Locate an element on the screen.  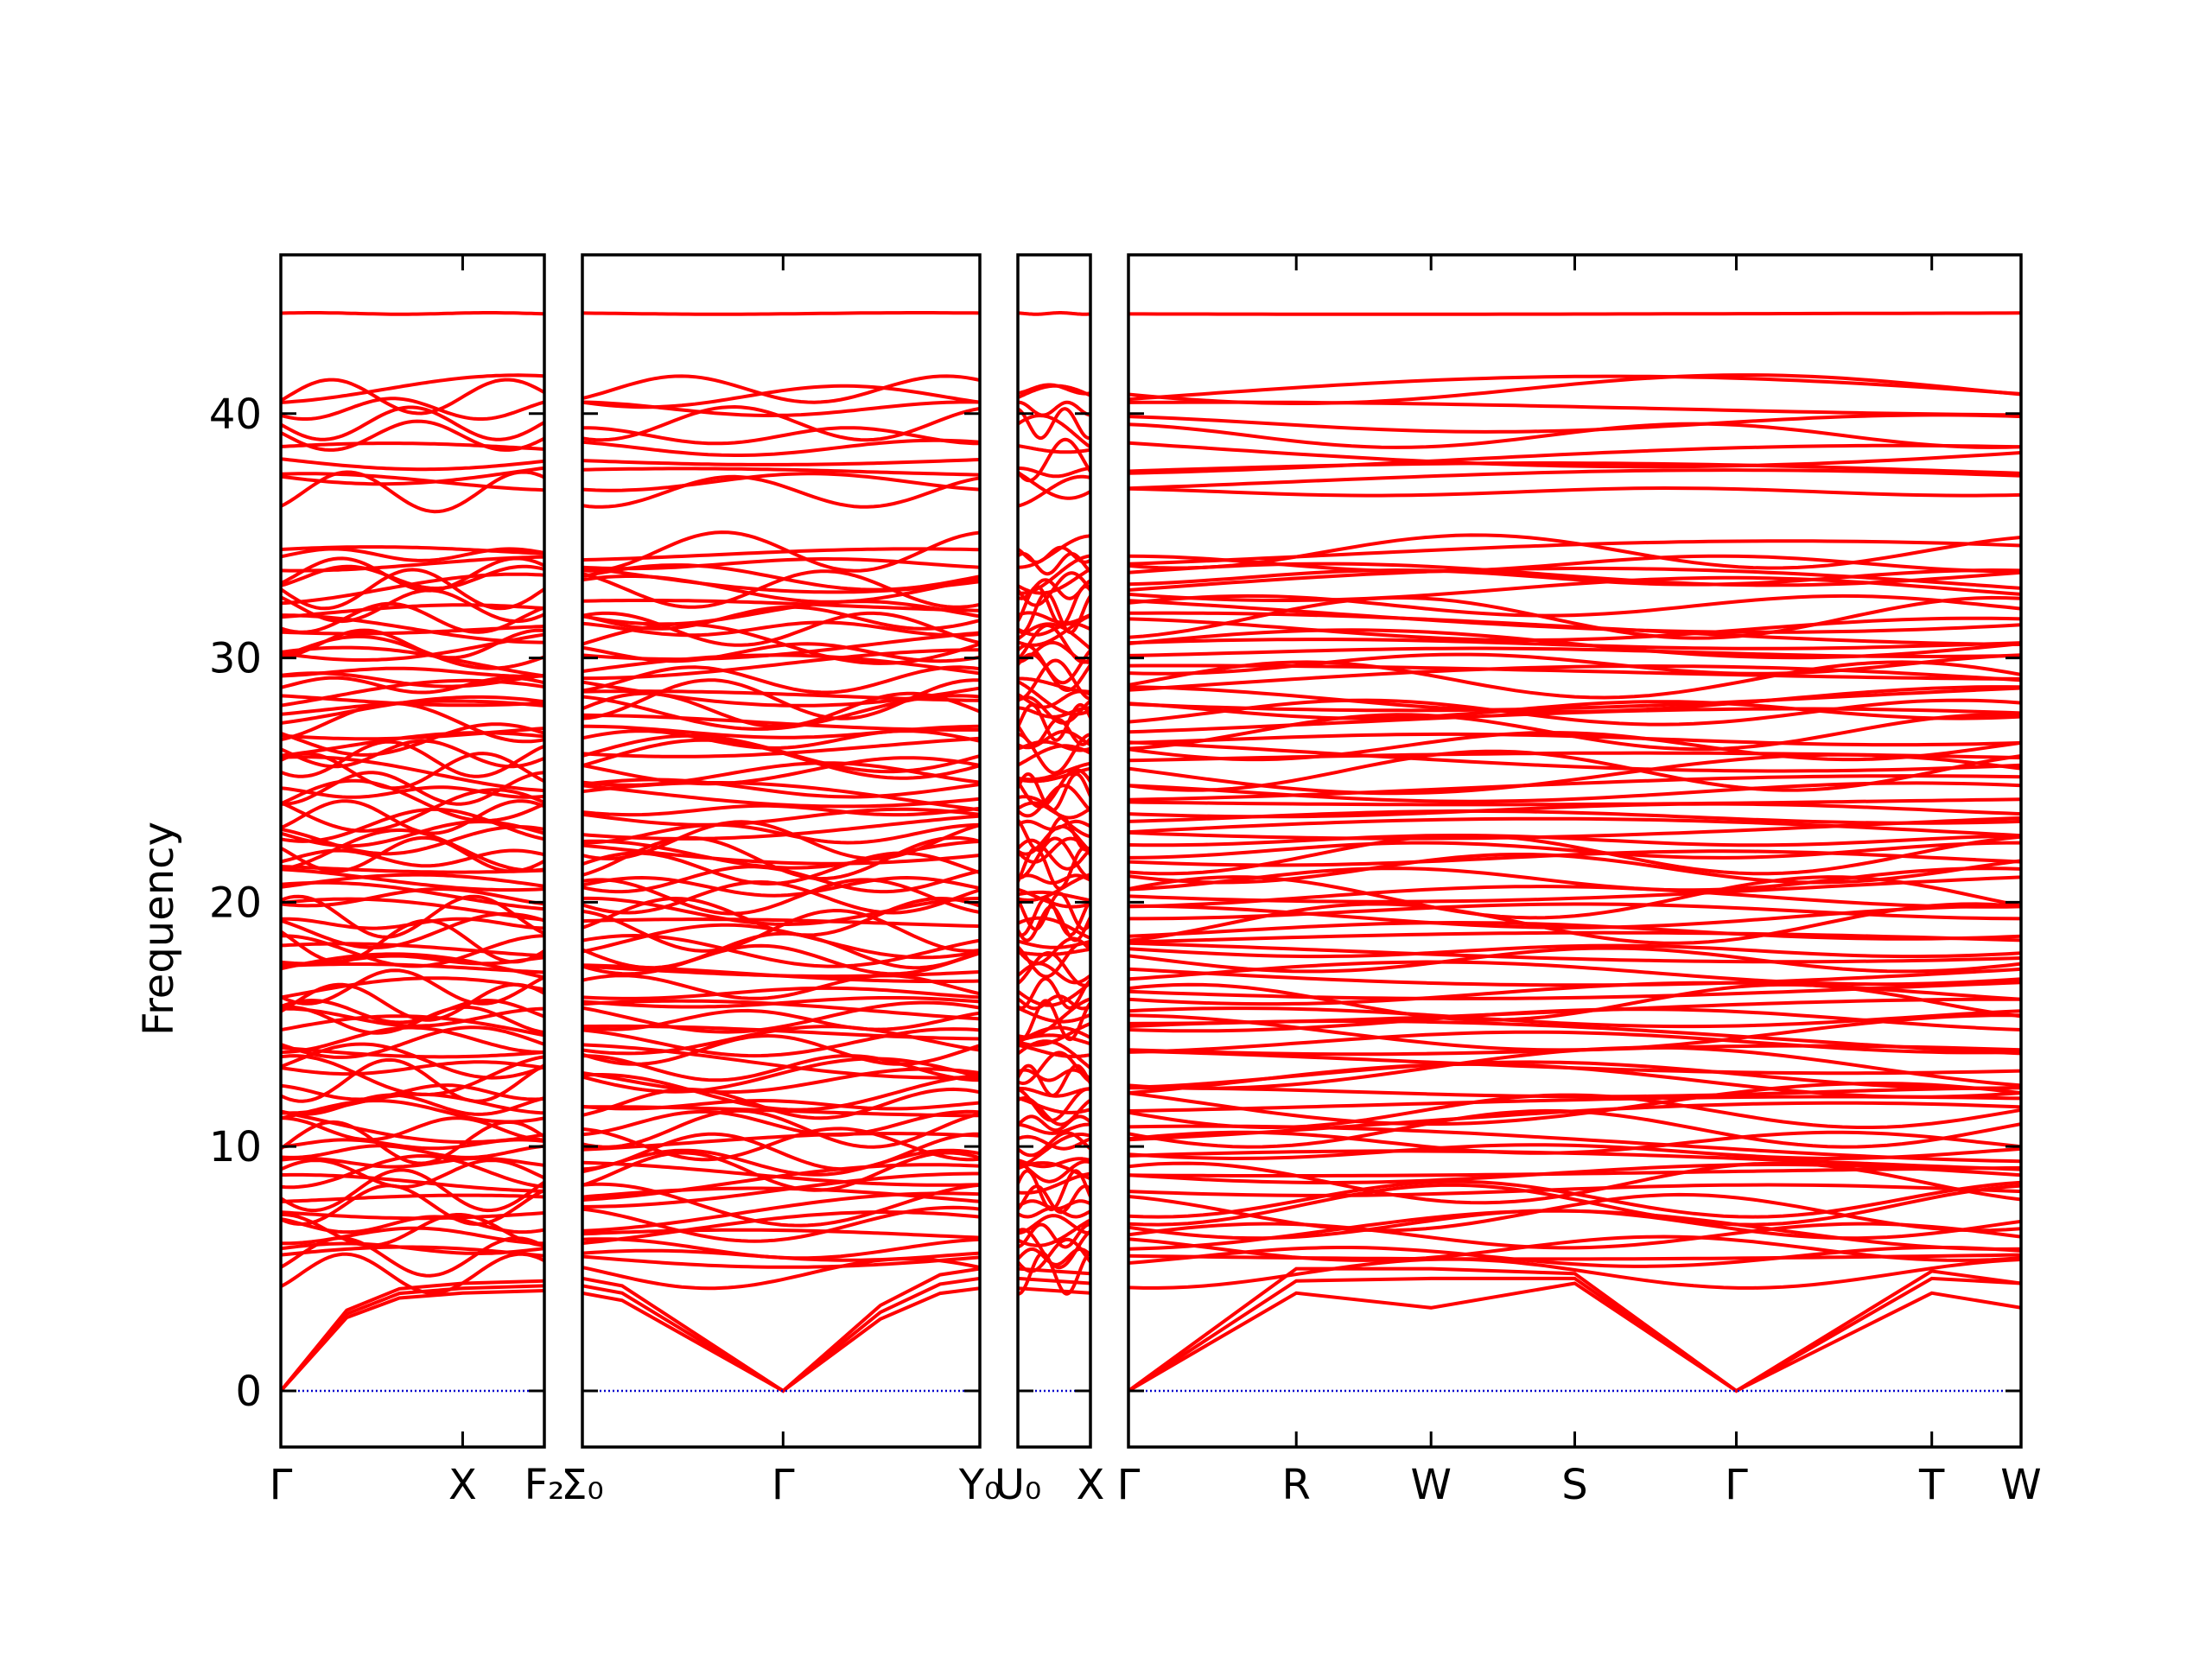
y-tick-label: 20 is located at coordinates (235, 903).